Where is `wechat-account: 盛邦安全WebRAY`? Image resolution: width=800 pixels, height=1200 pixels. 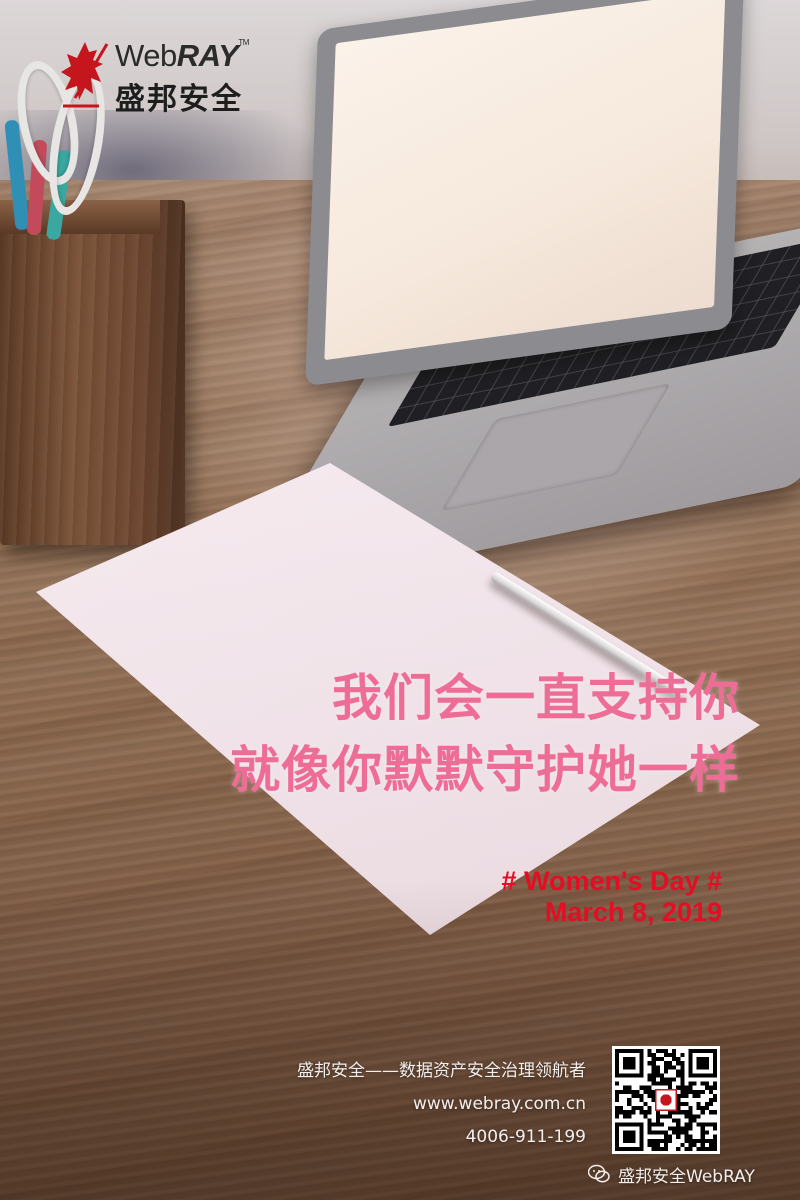
wechat-account: 盛邦安全WebRAY is located at coordinates (671, 1174).